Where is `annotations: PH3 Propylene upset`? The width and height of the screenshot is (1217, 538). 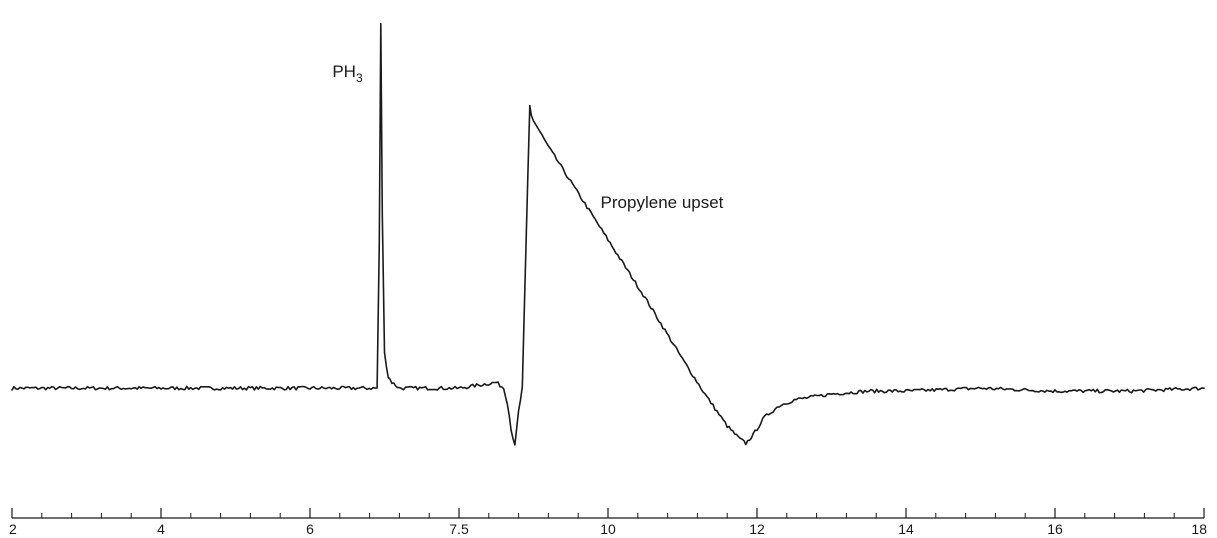
annotations: PH3 Propylene upset is located at coordinates (527, 137).